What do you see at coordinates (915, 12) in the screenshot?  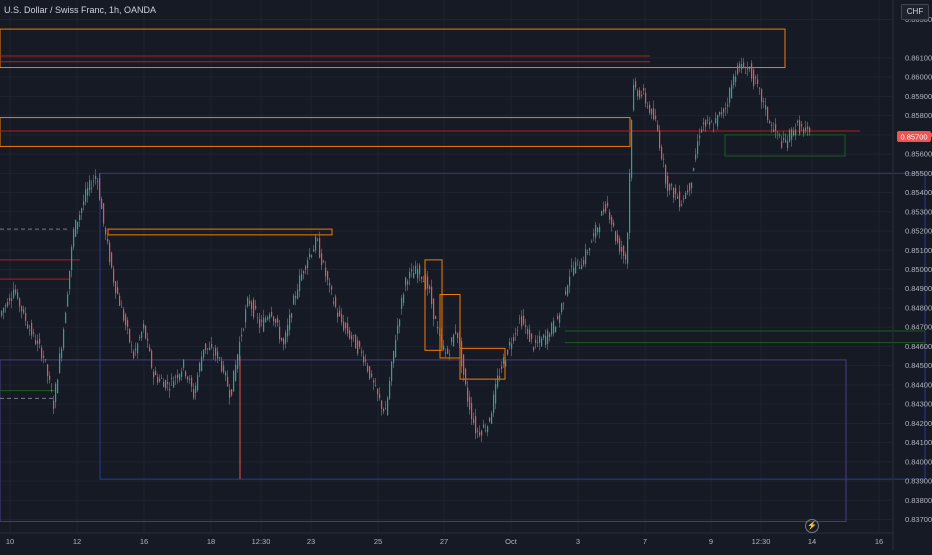 I see `currency-badge: CHF` at bounding box center [915, 12].